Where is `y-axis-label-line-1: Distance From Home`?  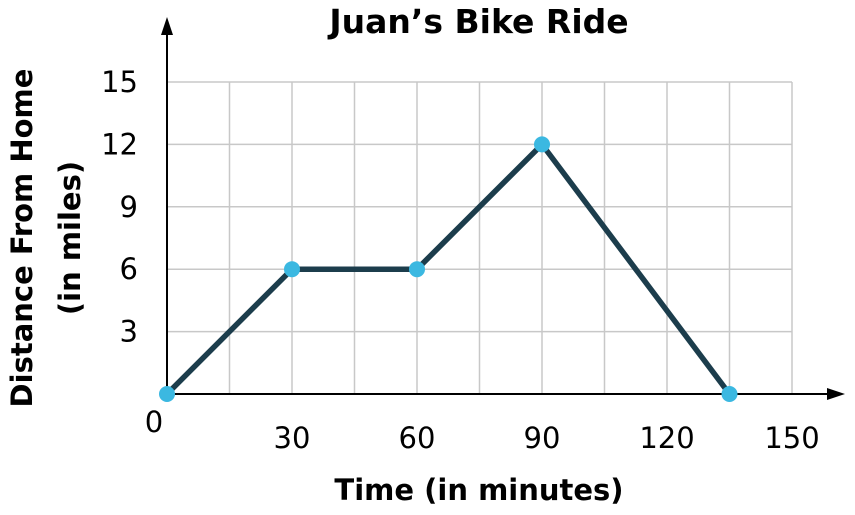 y-axis-label-line-1: Distance From Home is located at coordinates (22, 238).